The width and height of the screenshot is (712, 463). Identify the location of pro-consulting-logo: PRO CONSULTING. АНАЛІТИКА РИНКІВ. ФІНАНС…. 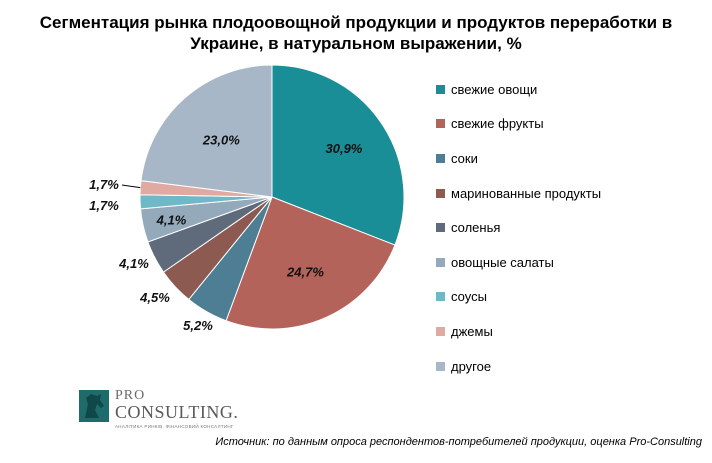
(159, 411).